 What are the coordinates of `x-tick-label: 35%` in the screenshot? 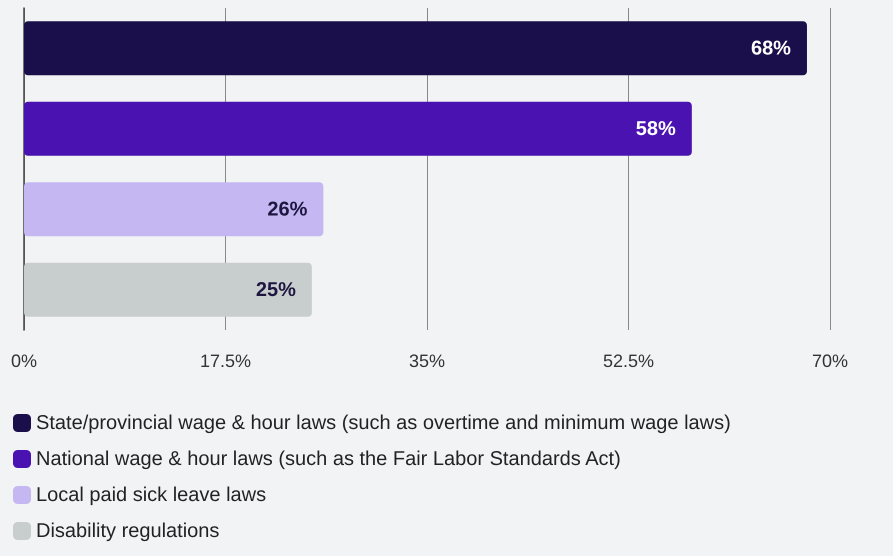 It's located at (427, 361).